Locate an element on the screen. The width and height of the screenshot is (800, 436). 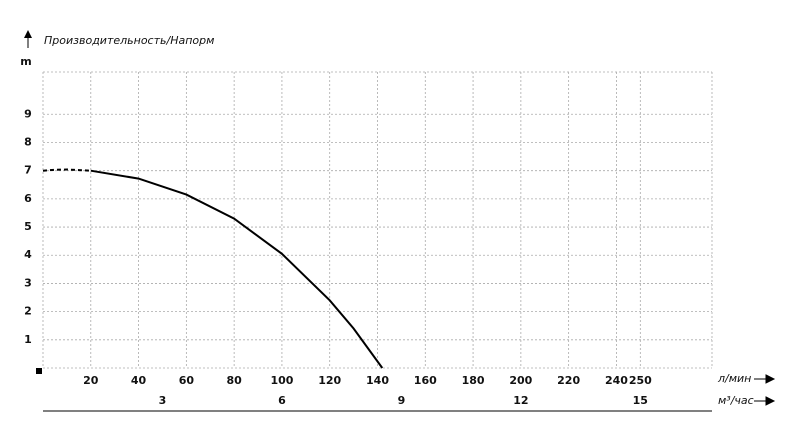
x-tick-label: 60 is located at coordinates (187, 380).